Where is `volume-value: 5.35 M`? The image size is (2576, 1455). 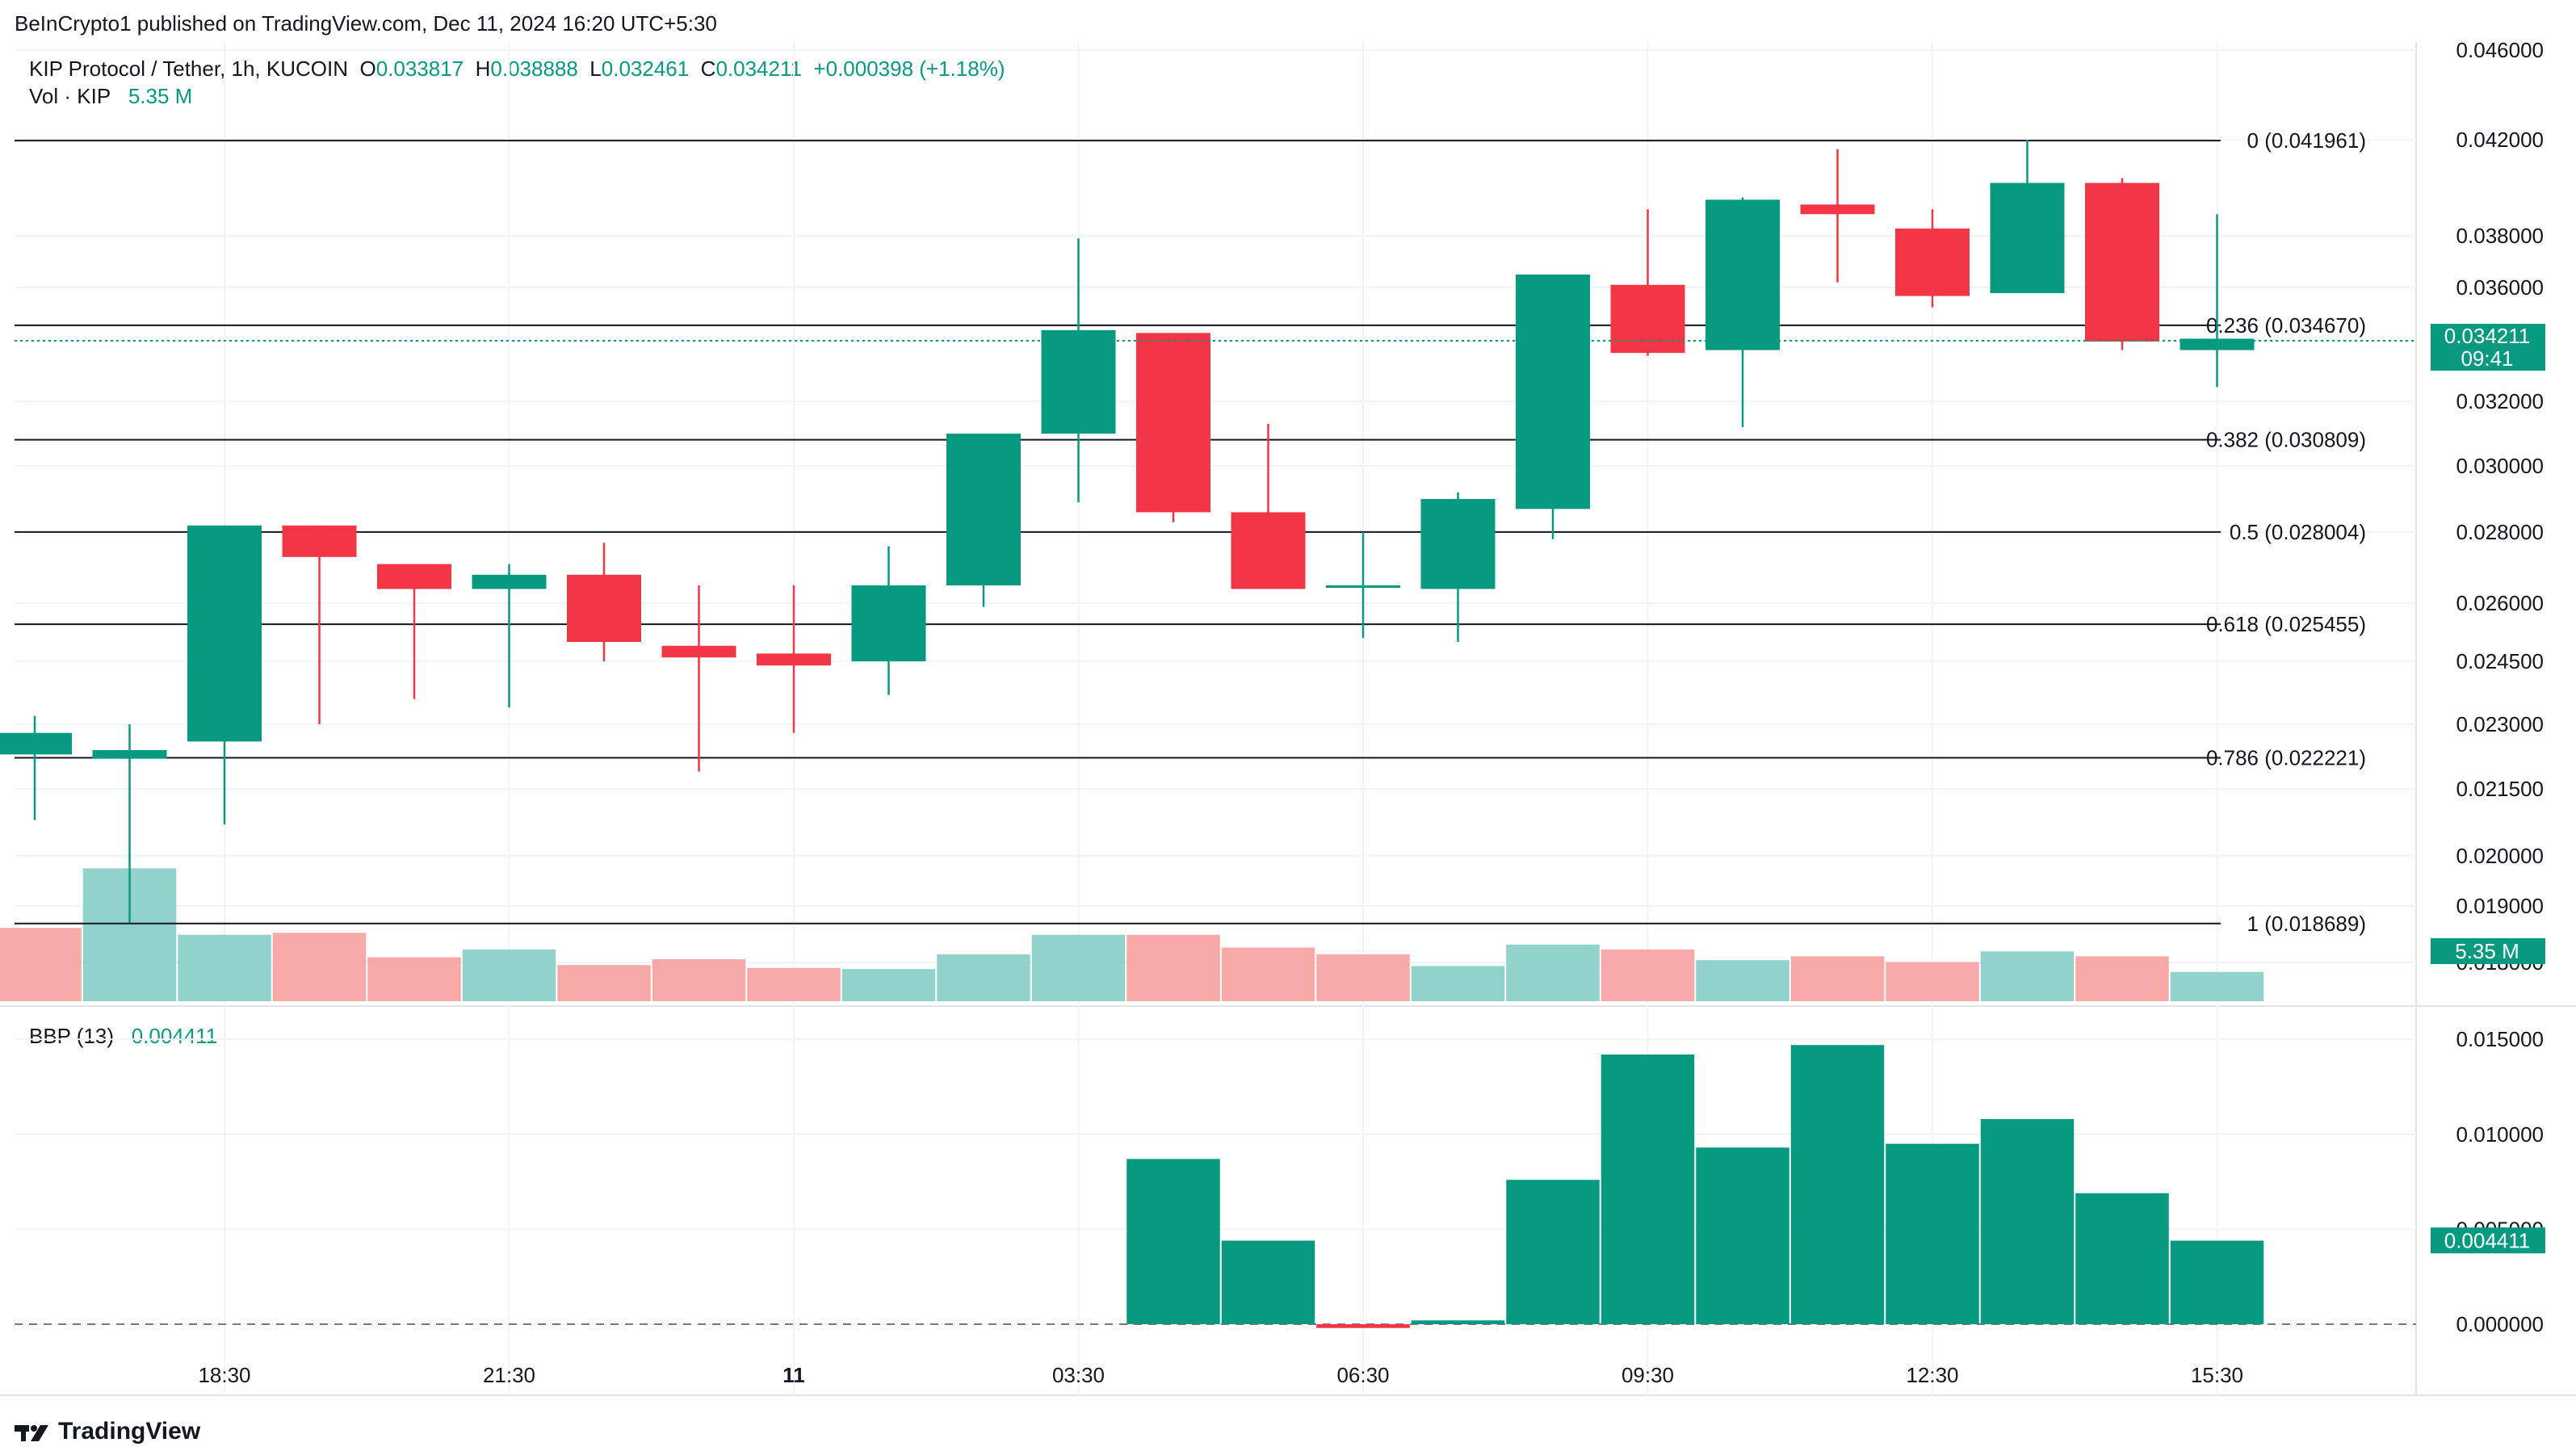
volume-value: 5.35 M is located at coordinates (160, 96).